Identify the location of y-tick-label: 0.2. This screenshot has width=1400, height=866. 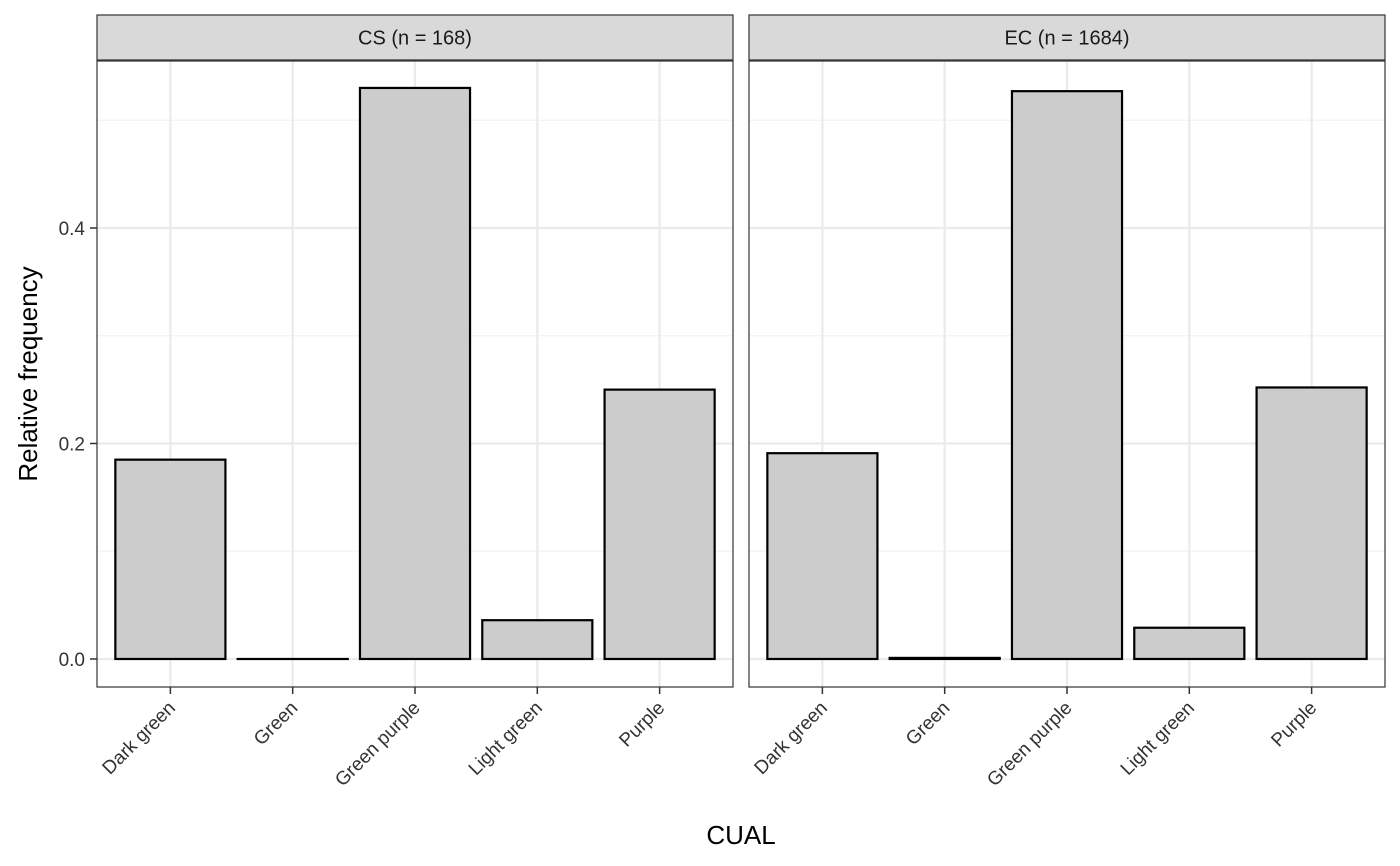
(72, 444).